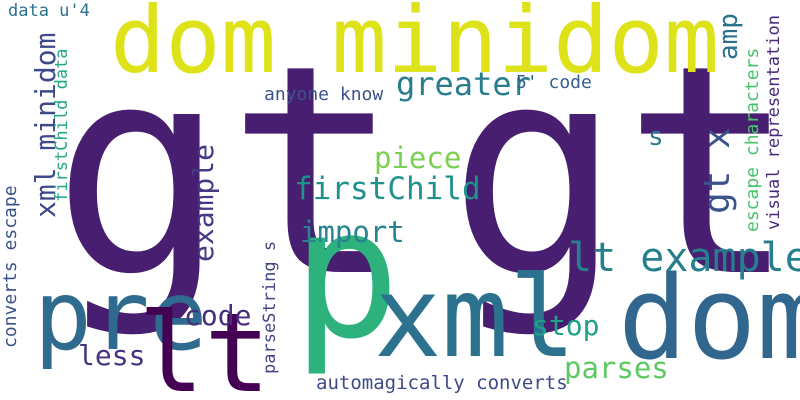  I want to click on word-p: p, so click(346, 274).